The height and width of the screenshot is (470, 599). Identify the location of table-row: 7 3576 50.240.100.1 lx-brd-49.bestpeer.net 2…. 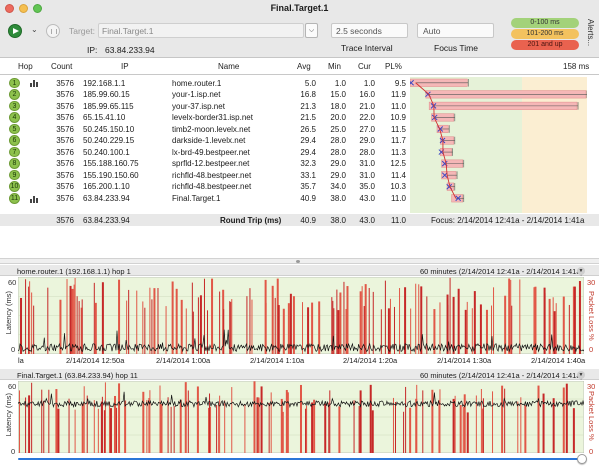
(299, 152).